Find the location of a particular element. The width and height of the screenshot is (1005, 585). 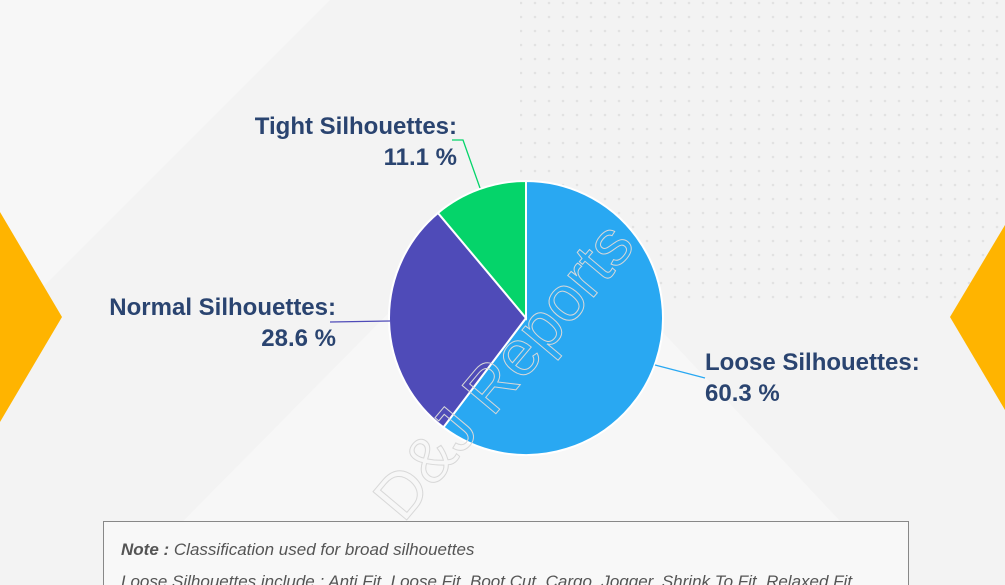

slice-label: Normal Silhouettes: is located at coordinates (222, 307).